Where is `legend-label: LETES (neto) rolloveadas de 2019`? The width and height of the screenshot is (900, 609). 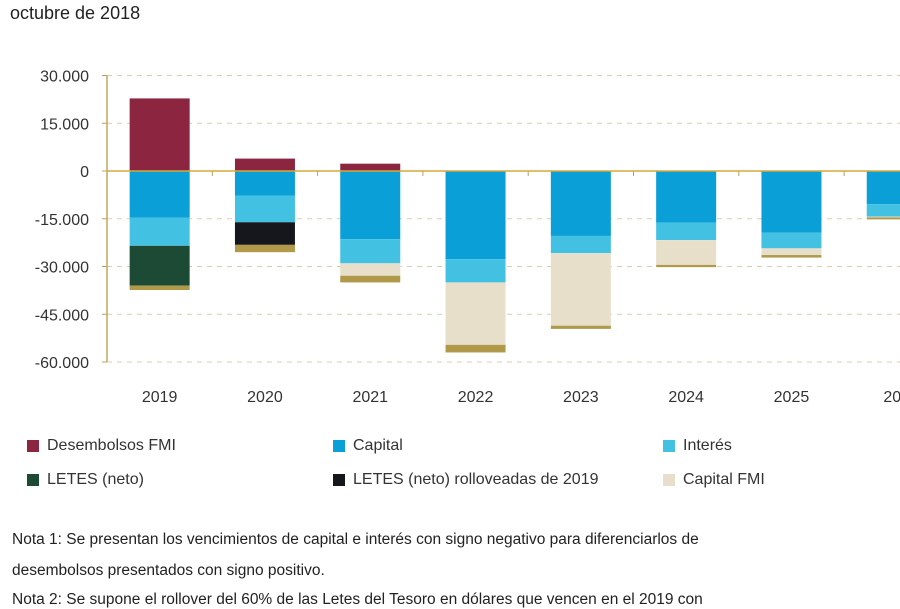 legend-label: LETES (neto) rolloveadas de 2019 is located at coordinates (476, 479).